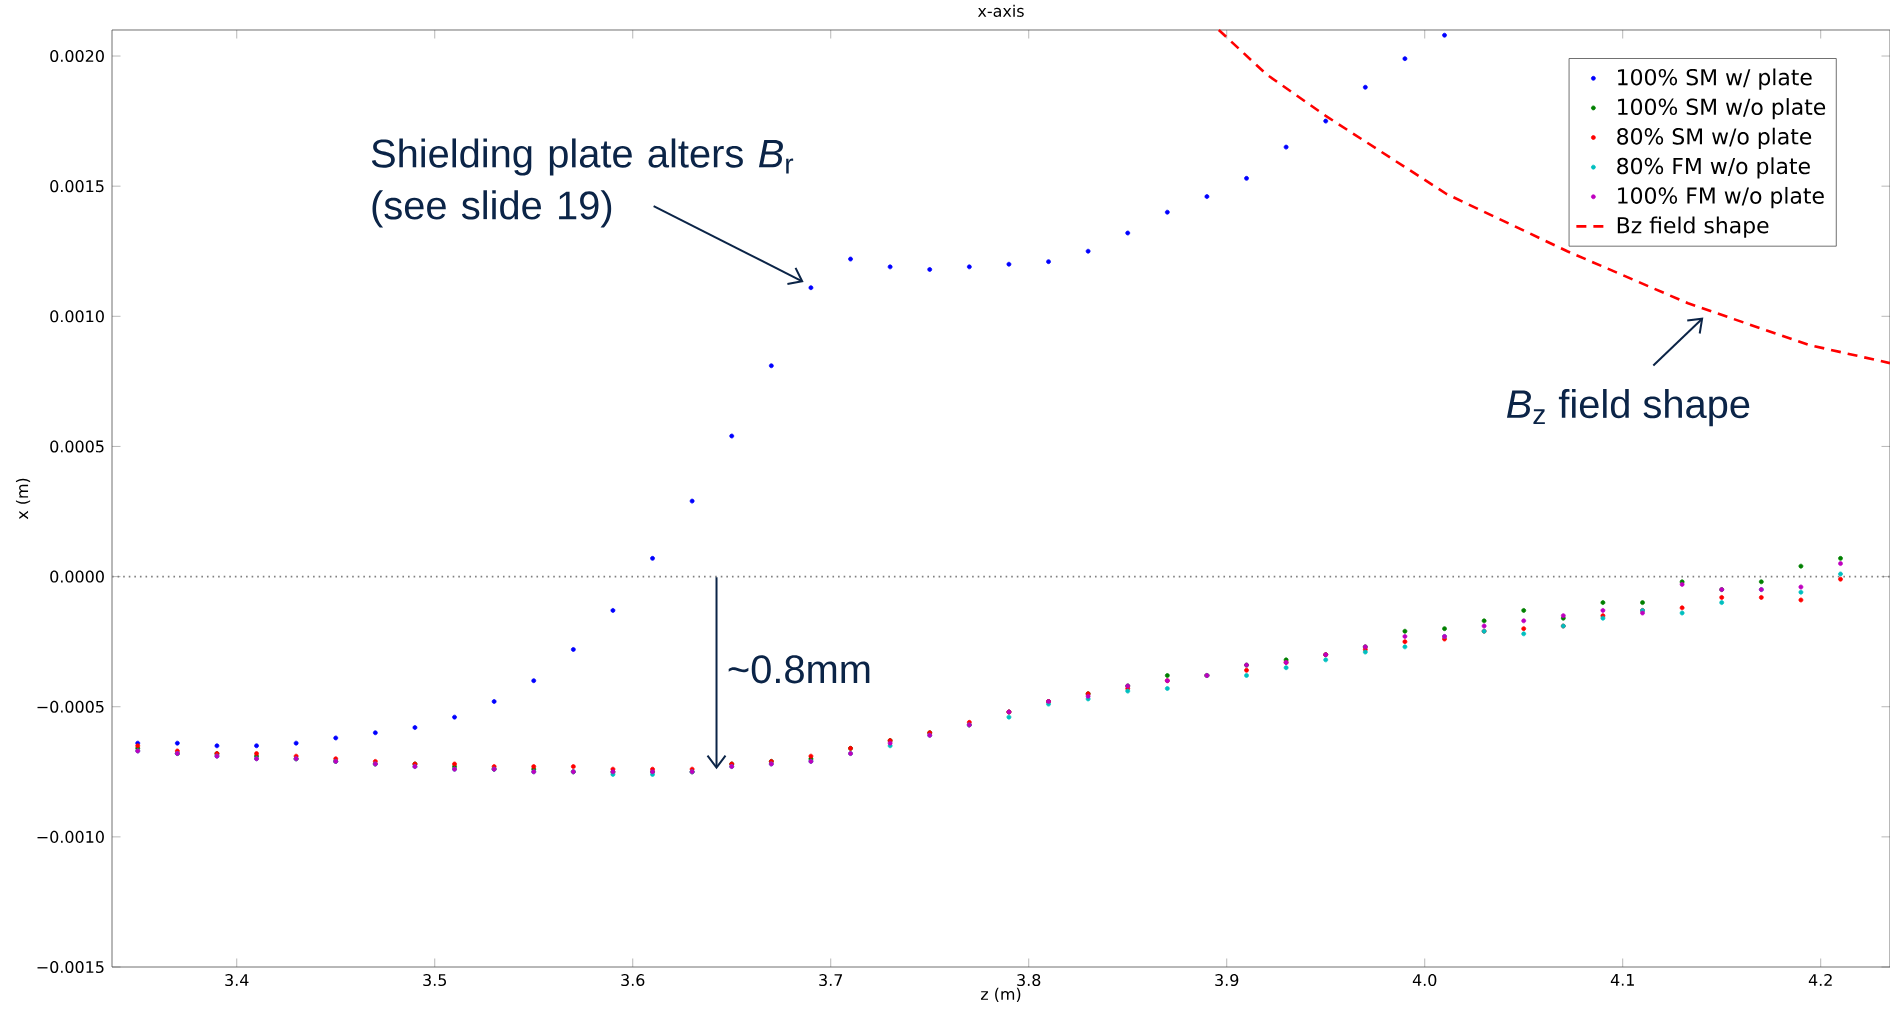 Image resolution: width=1890 pixels, height=1012 pixels. I want to click on x-tick-label: 4.1, so click(1622, 980).